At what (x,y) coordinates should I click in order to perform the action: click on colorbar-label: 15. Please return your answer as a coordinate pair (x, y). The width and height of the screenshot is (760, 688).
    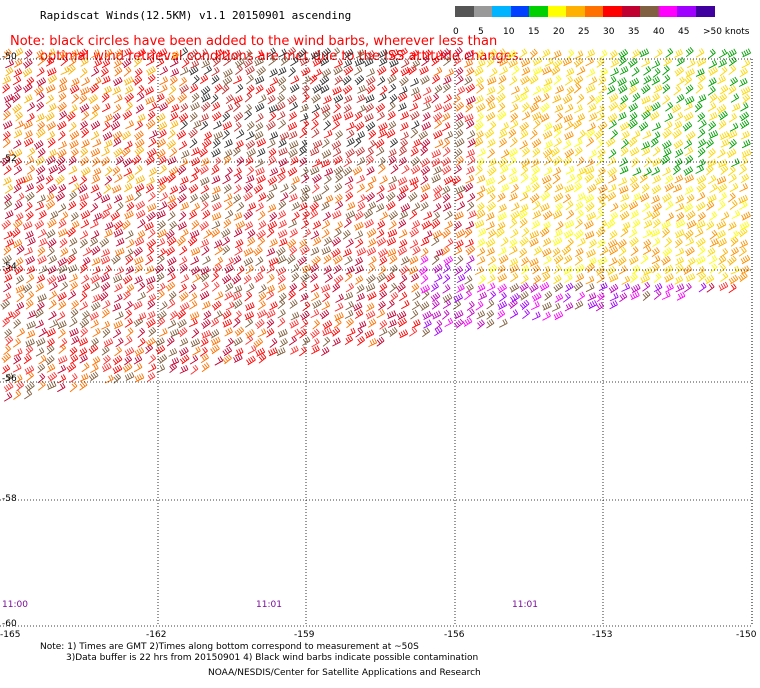
    Looking at the image, I should click on (534, 32).